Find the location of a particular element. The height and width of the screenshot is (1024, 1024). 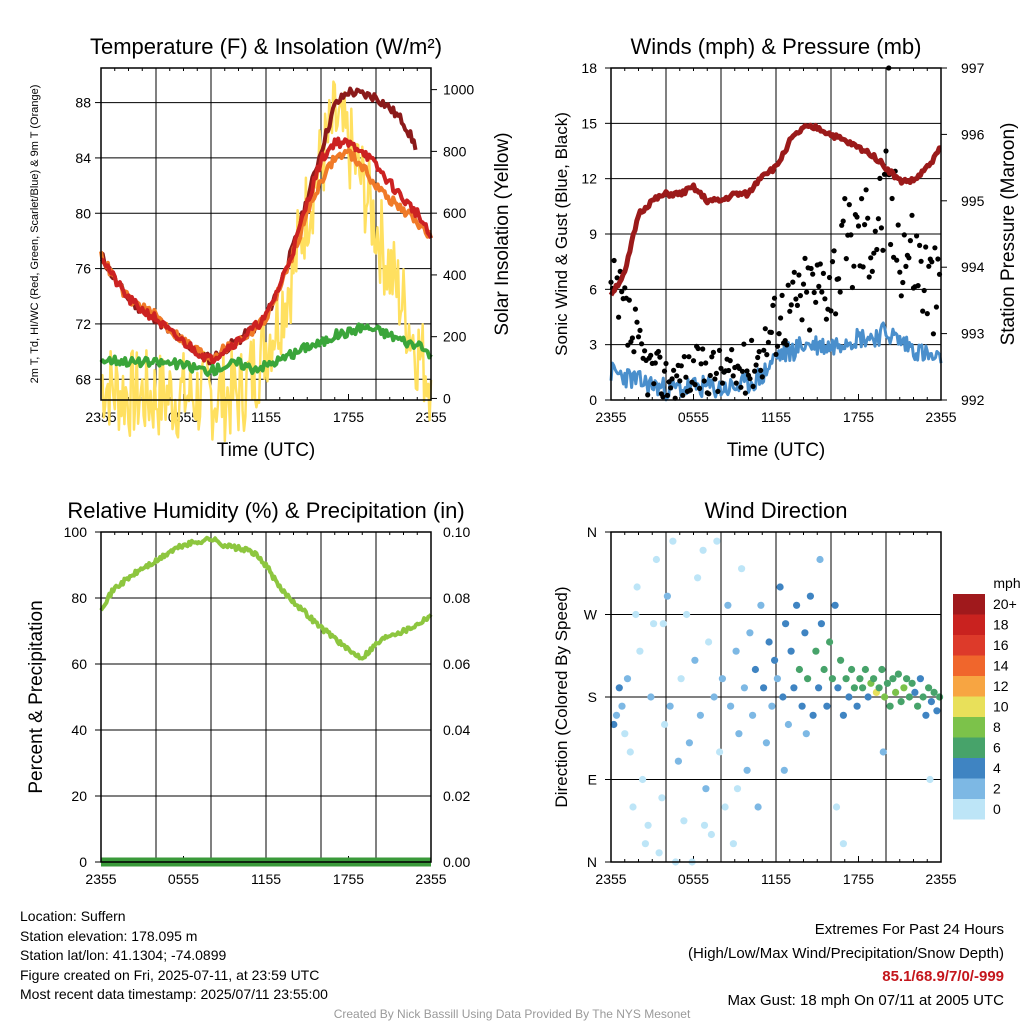

y2-tick-label: 0.04 is located at coordinates (456, 730).